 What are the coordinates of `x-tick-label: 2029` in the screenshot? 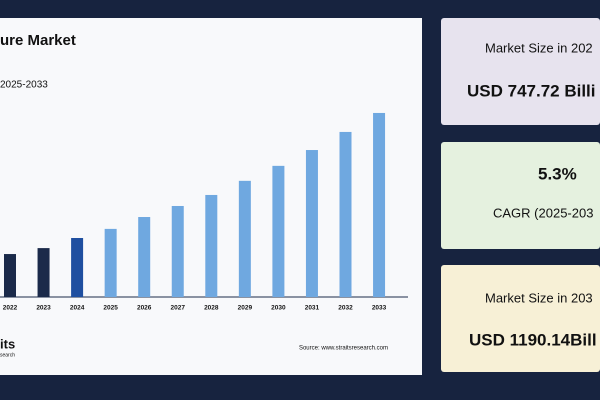 It's located at (245, 308).